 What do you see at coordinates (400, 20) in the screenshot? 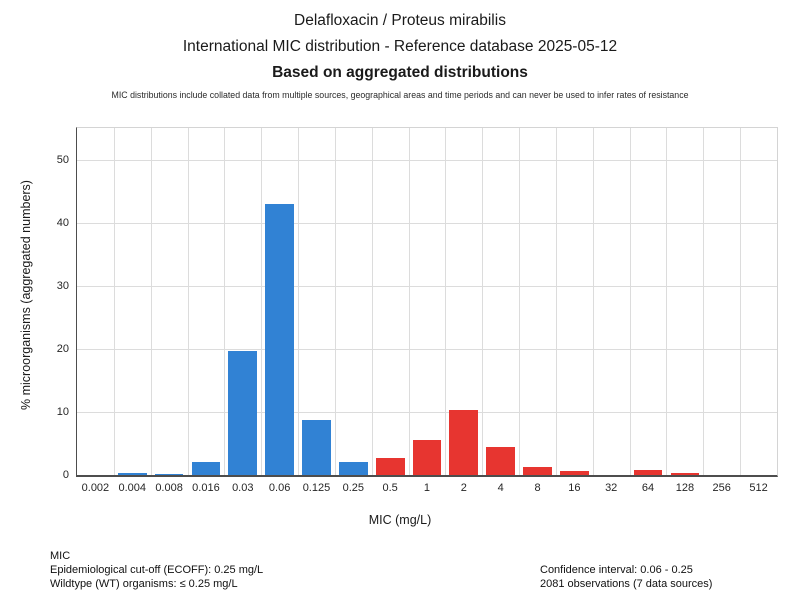
I see `chart-title: Delafloxacin / Proteus mirabilis` at bounding box center [400, 20].